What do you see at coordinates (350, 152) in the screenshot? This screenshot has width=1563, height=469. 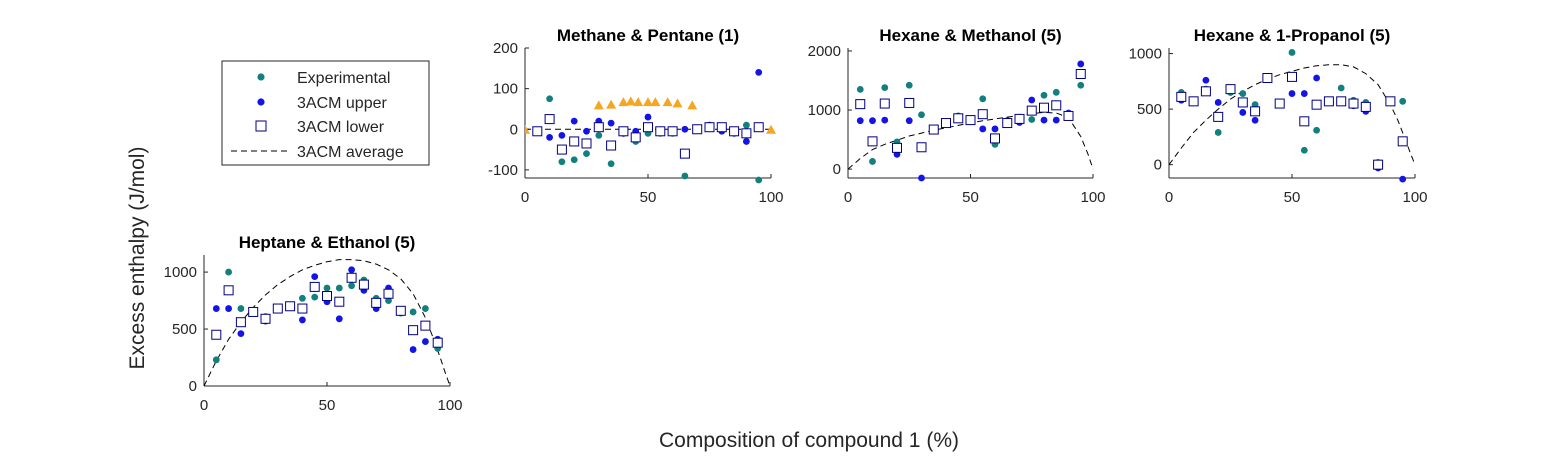 I see `legend-label-average: 3ACM average` at bounding box center [350, 152].